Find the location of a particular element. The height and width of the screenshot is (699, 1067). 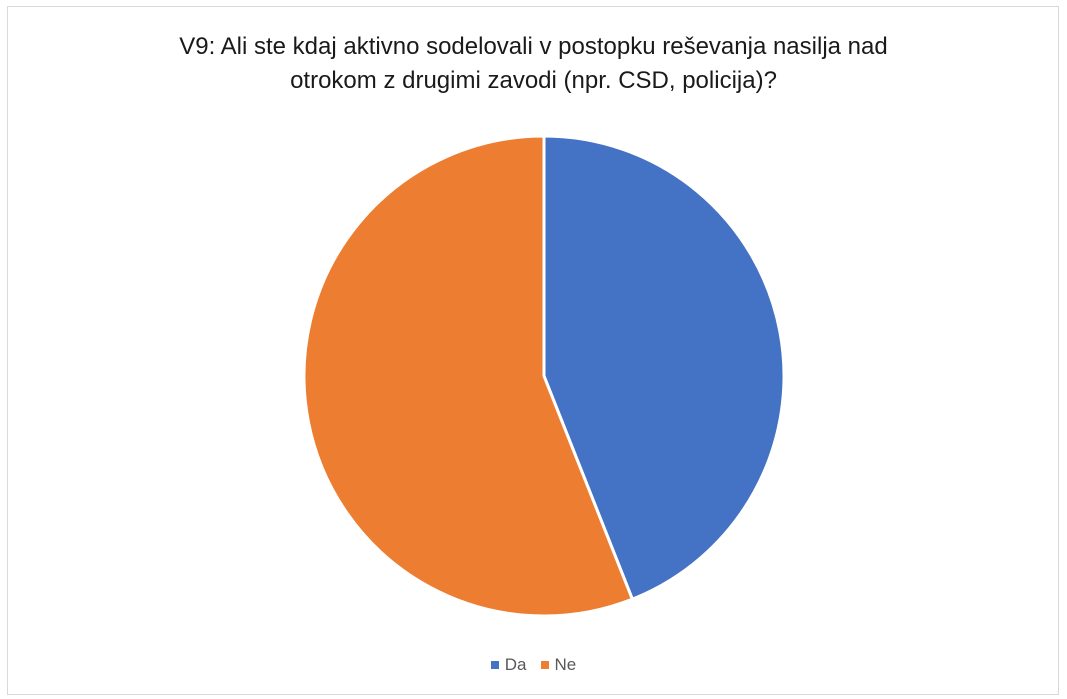

legend-item-ne: Ne is located at coordinates (558, 665).